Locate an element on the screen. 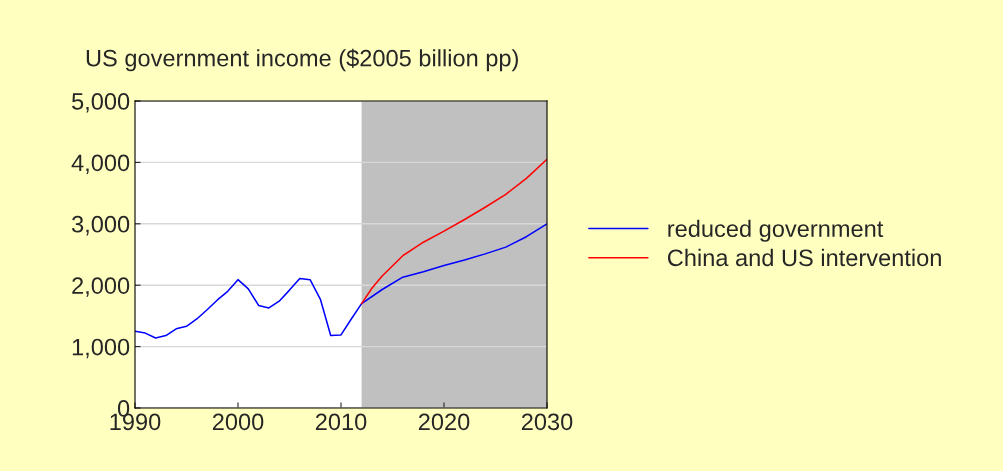 This screenshot has height=471, width=1003. x-tick-label: 2020 is located at coordinates (444, 422).